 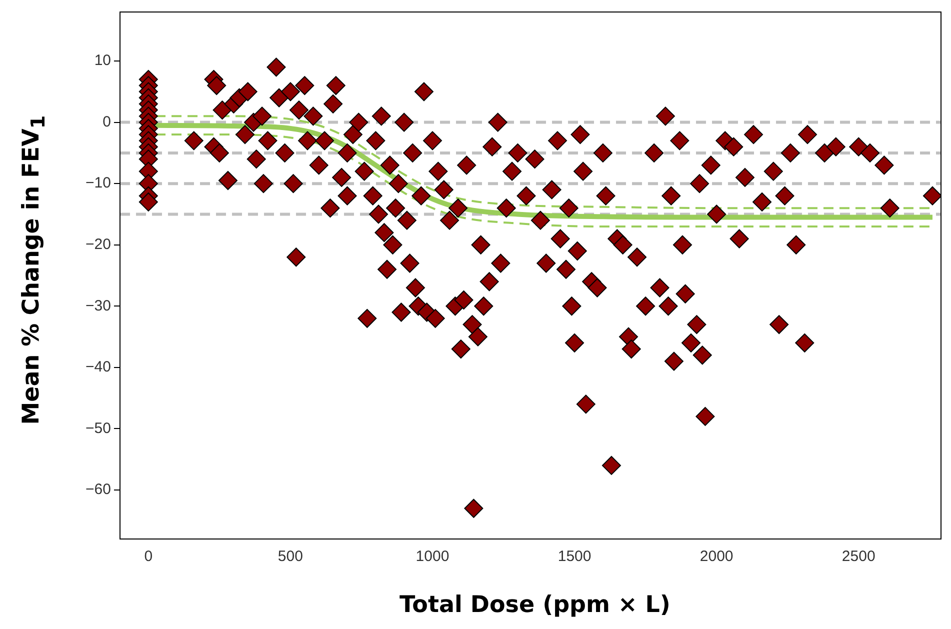 What do you see at coordinates (98, 305) in the screenshot?
I see `y-tick-label: −30` at bounding box center [98, 305].